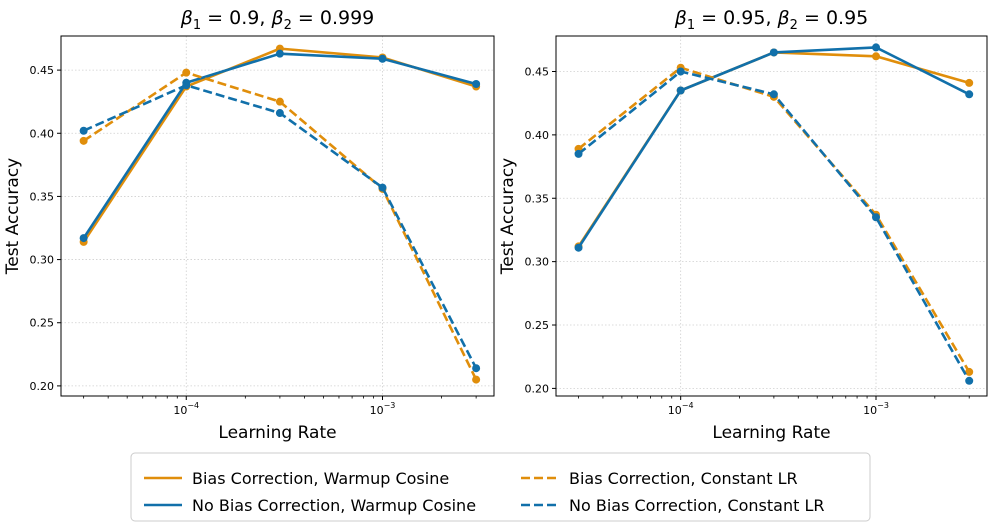  I want to click on chart-title: β1 = 0.9, β2 = 0.999, so click(277, 20).